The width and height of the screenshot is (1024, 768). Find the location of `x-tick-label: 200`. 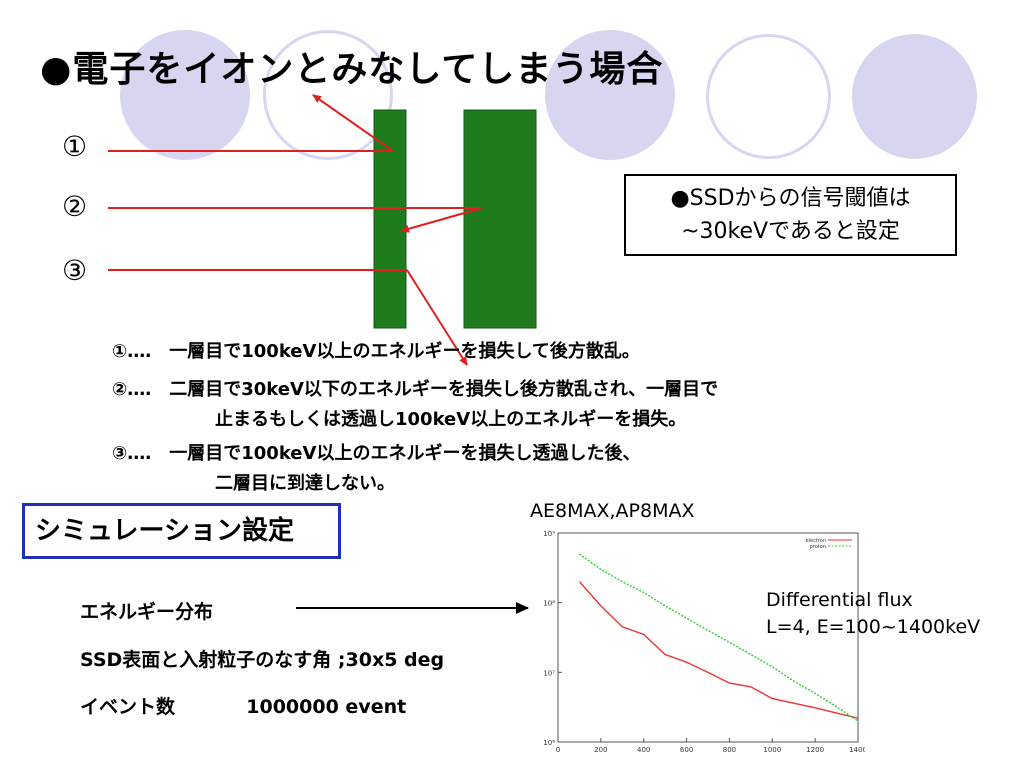

x-tick-label: 200 is located at coordinates (600, 750).